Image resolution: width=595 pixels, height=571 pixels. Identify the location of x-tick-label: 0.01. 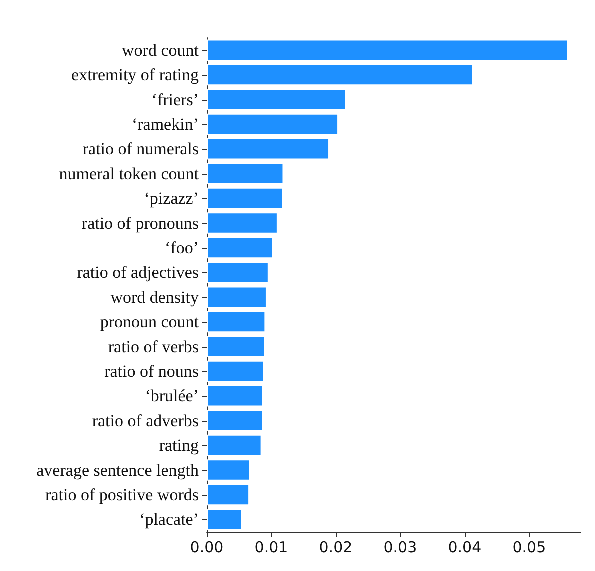
(271, 547).